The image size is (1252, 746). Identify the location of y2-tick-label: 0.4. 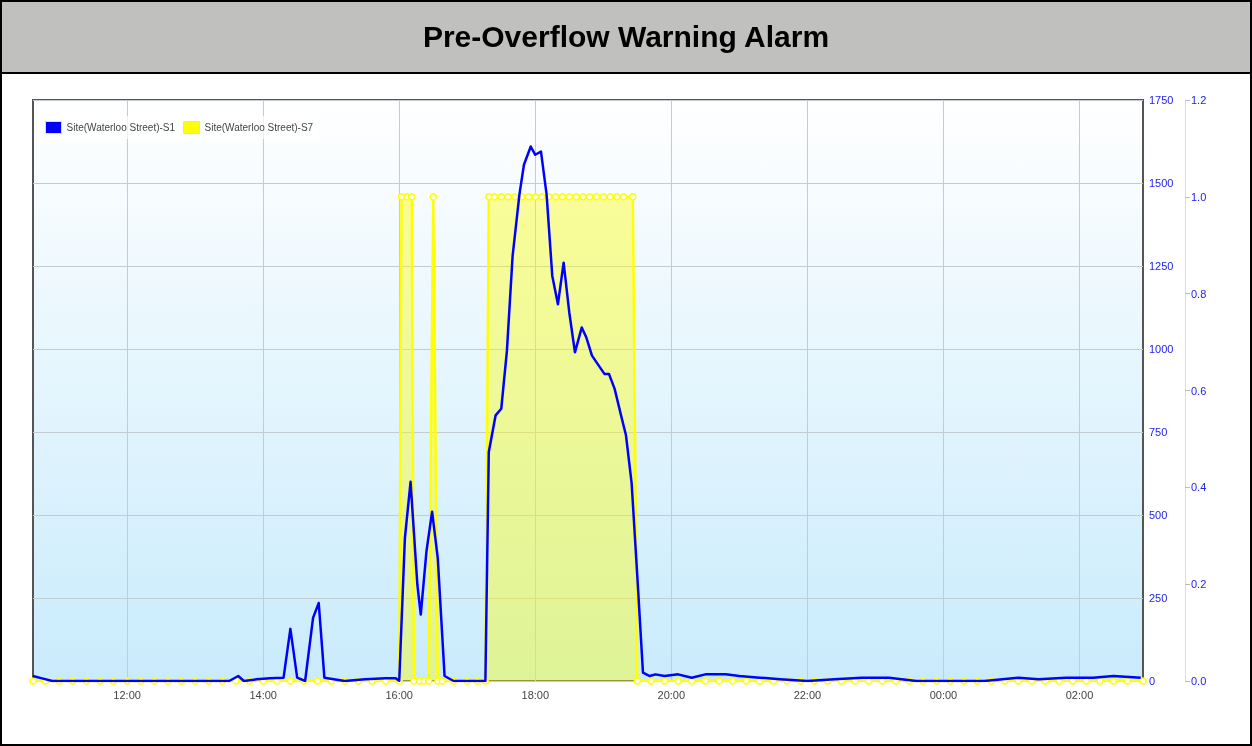
(1199, 487).